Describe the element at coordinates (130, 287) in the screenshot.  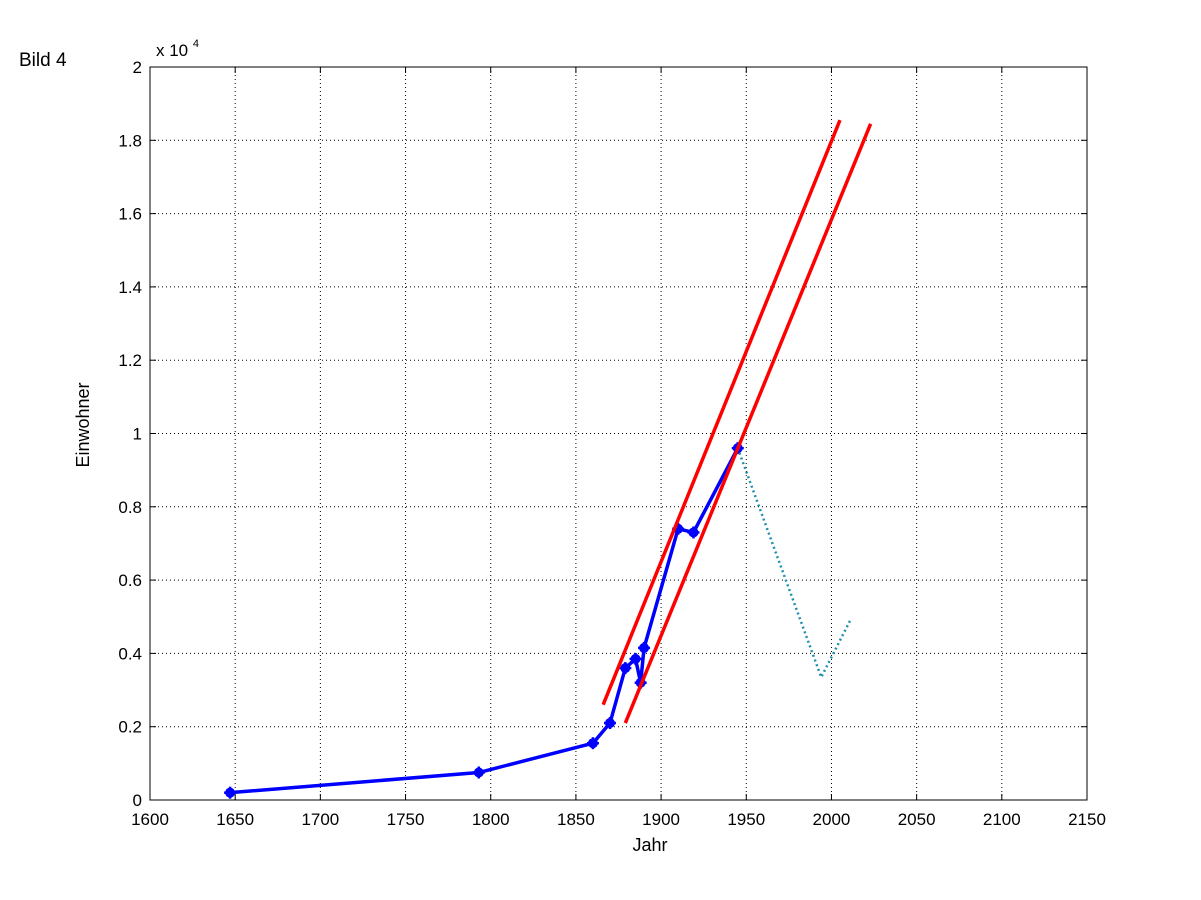
I see `y-tick-label: 1.4` at that location.